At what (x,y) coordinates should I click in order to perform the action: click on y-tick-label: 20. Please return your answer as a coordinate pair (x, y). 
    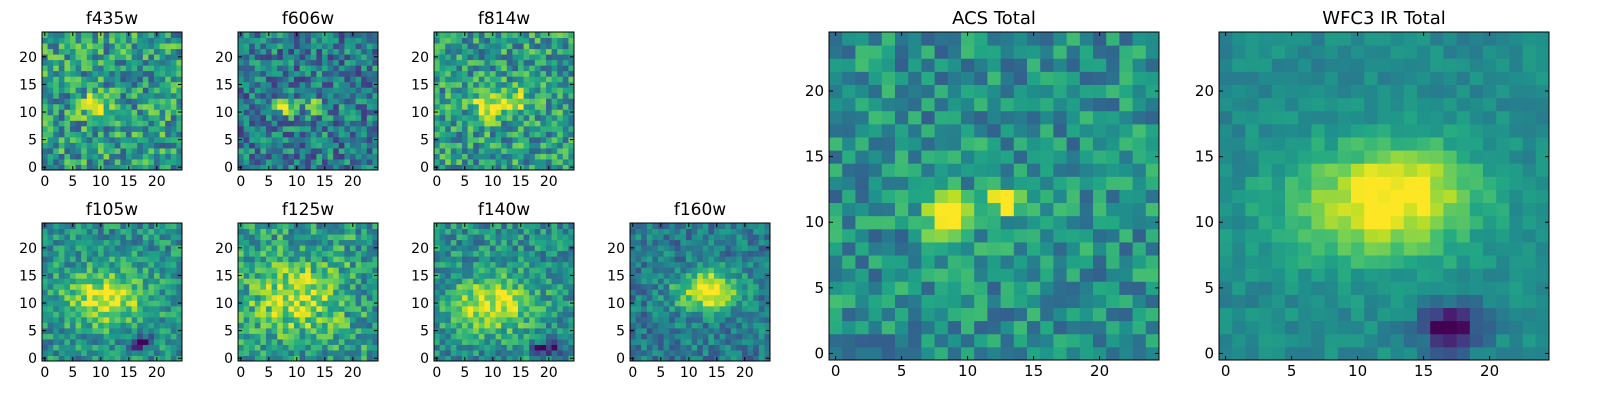
    Looking at the image, I should click on (420, 249).